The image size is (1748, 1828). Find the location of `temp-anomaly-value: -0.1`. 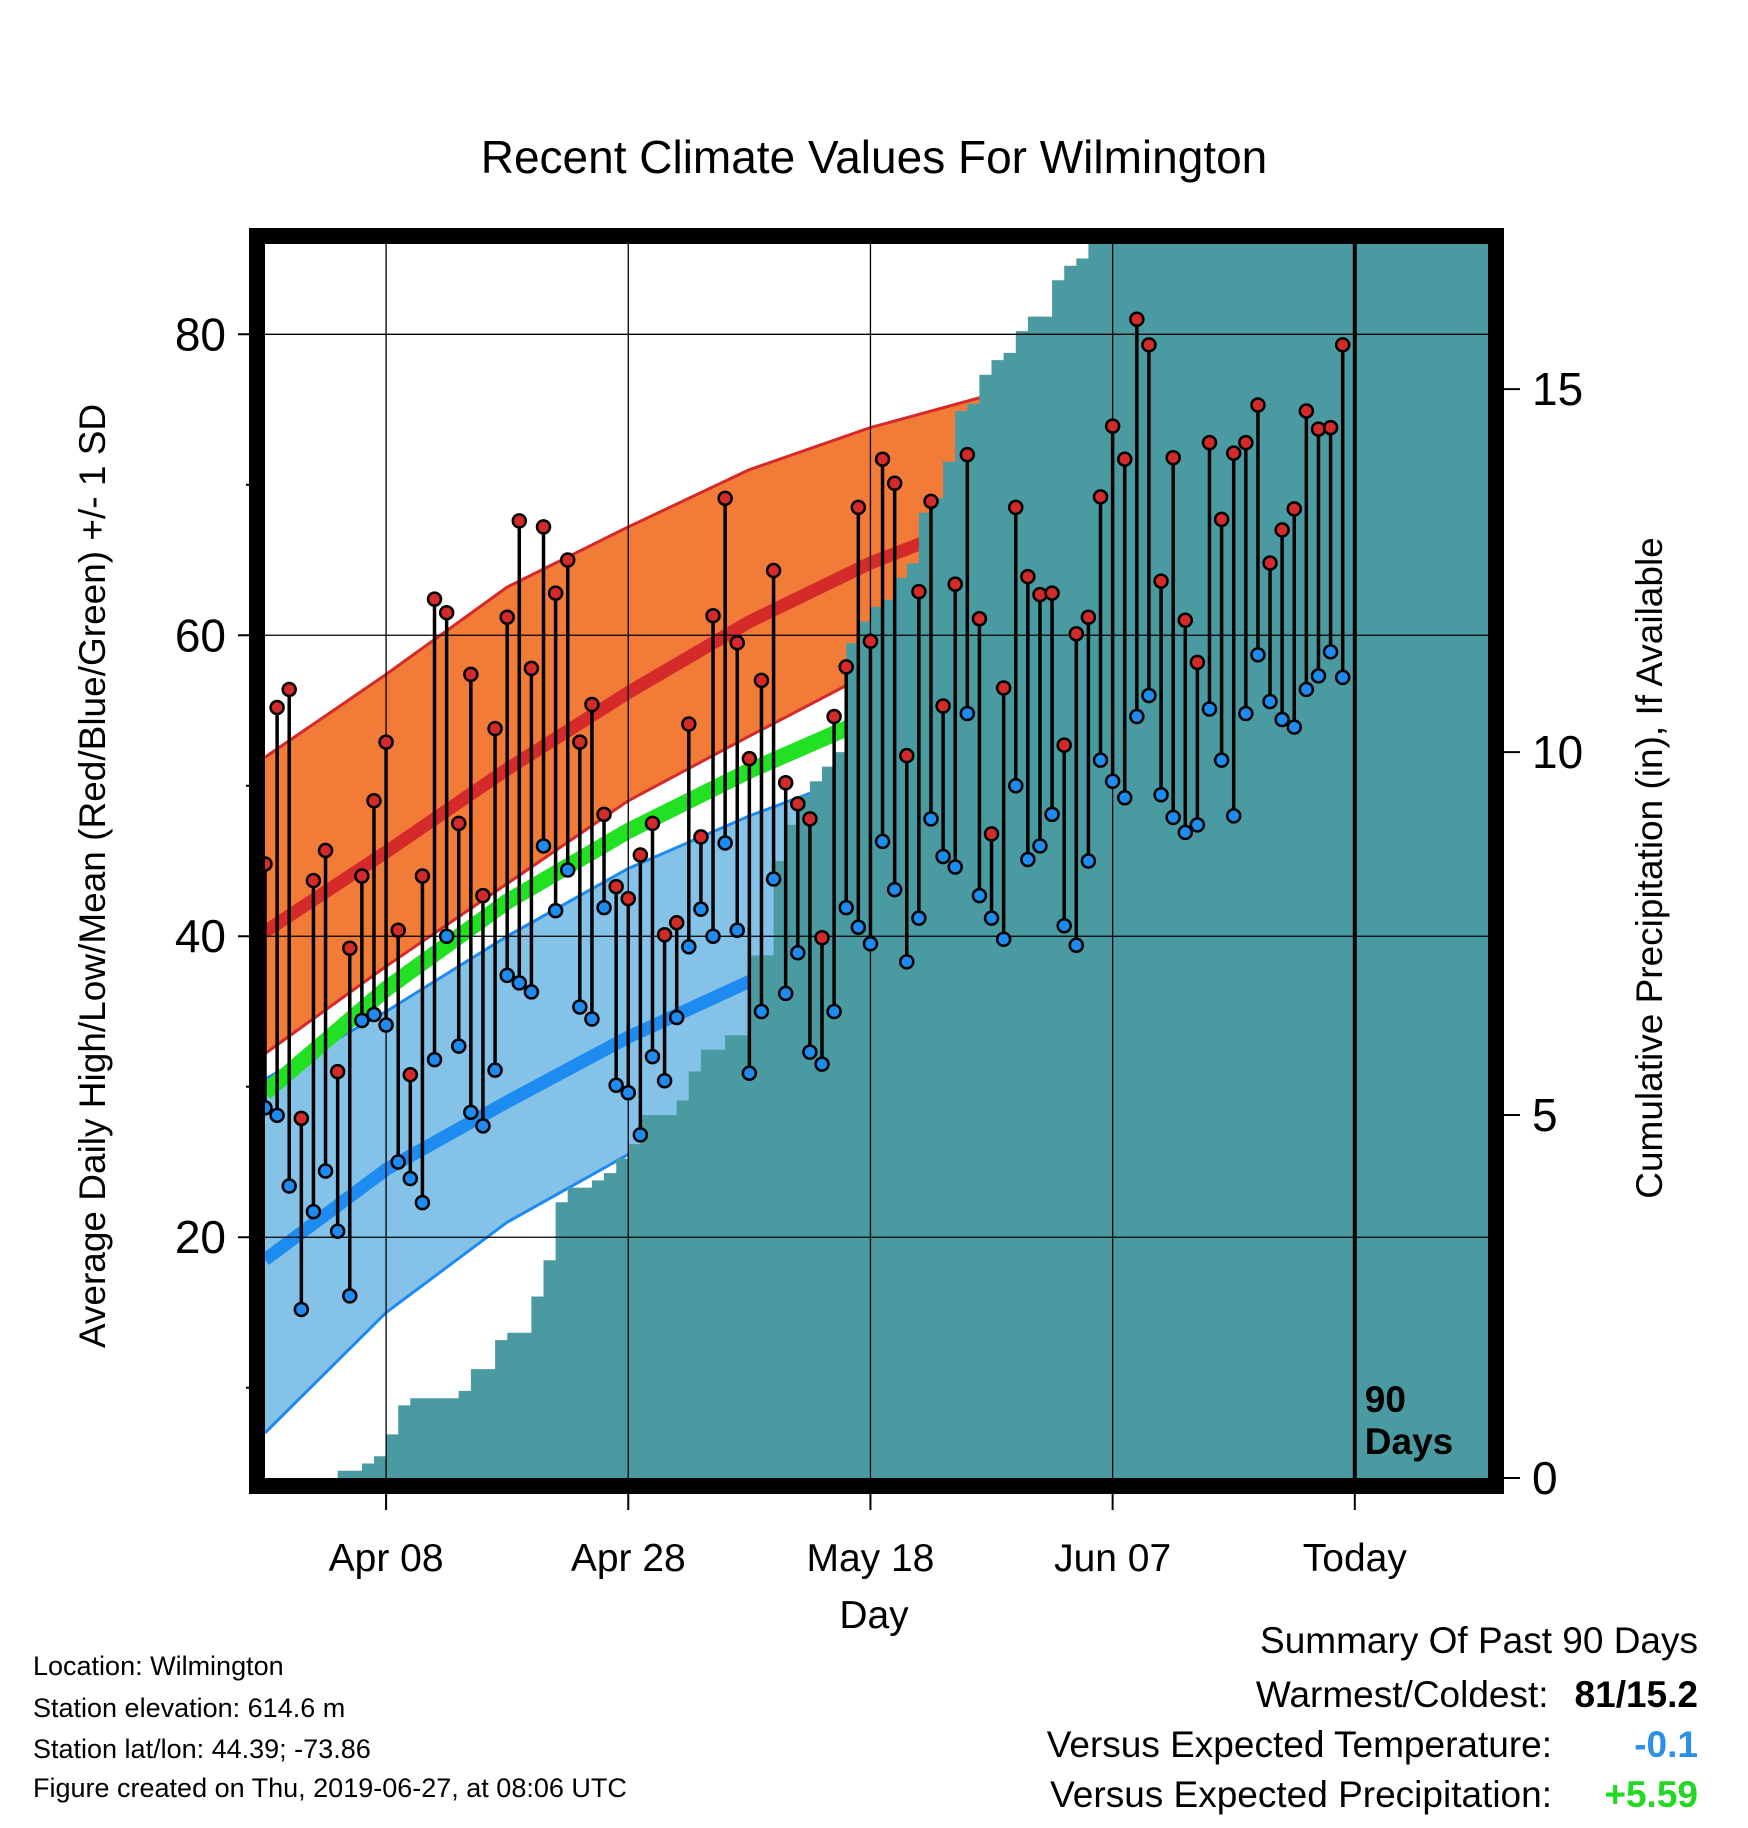

temp-anomaly-value: -0.1 is located at coordinates (1666, 1744).